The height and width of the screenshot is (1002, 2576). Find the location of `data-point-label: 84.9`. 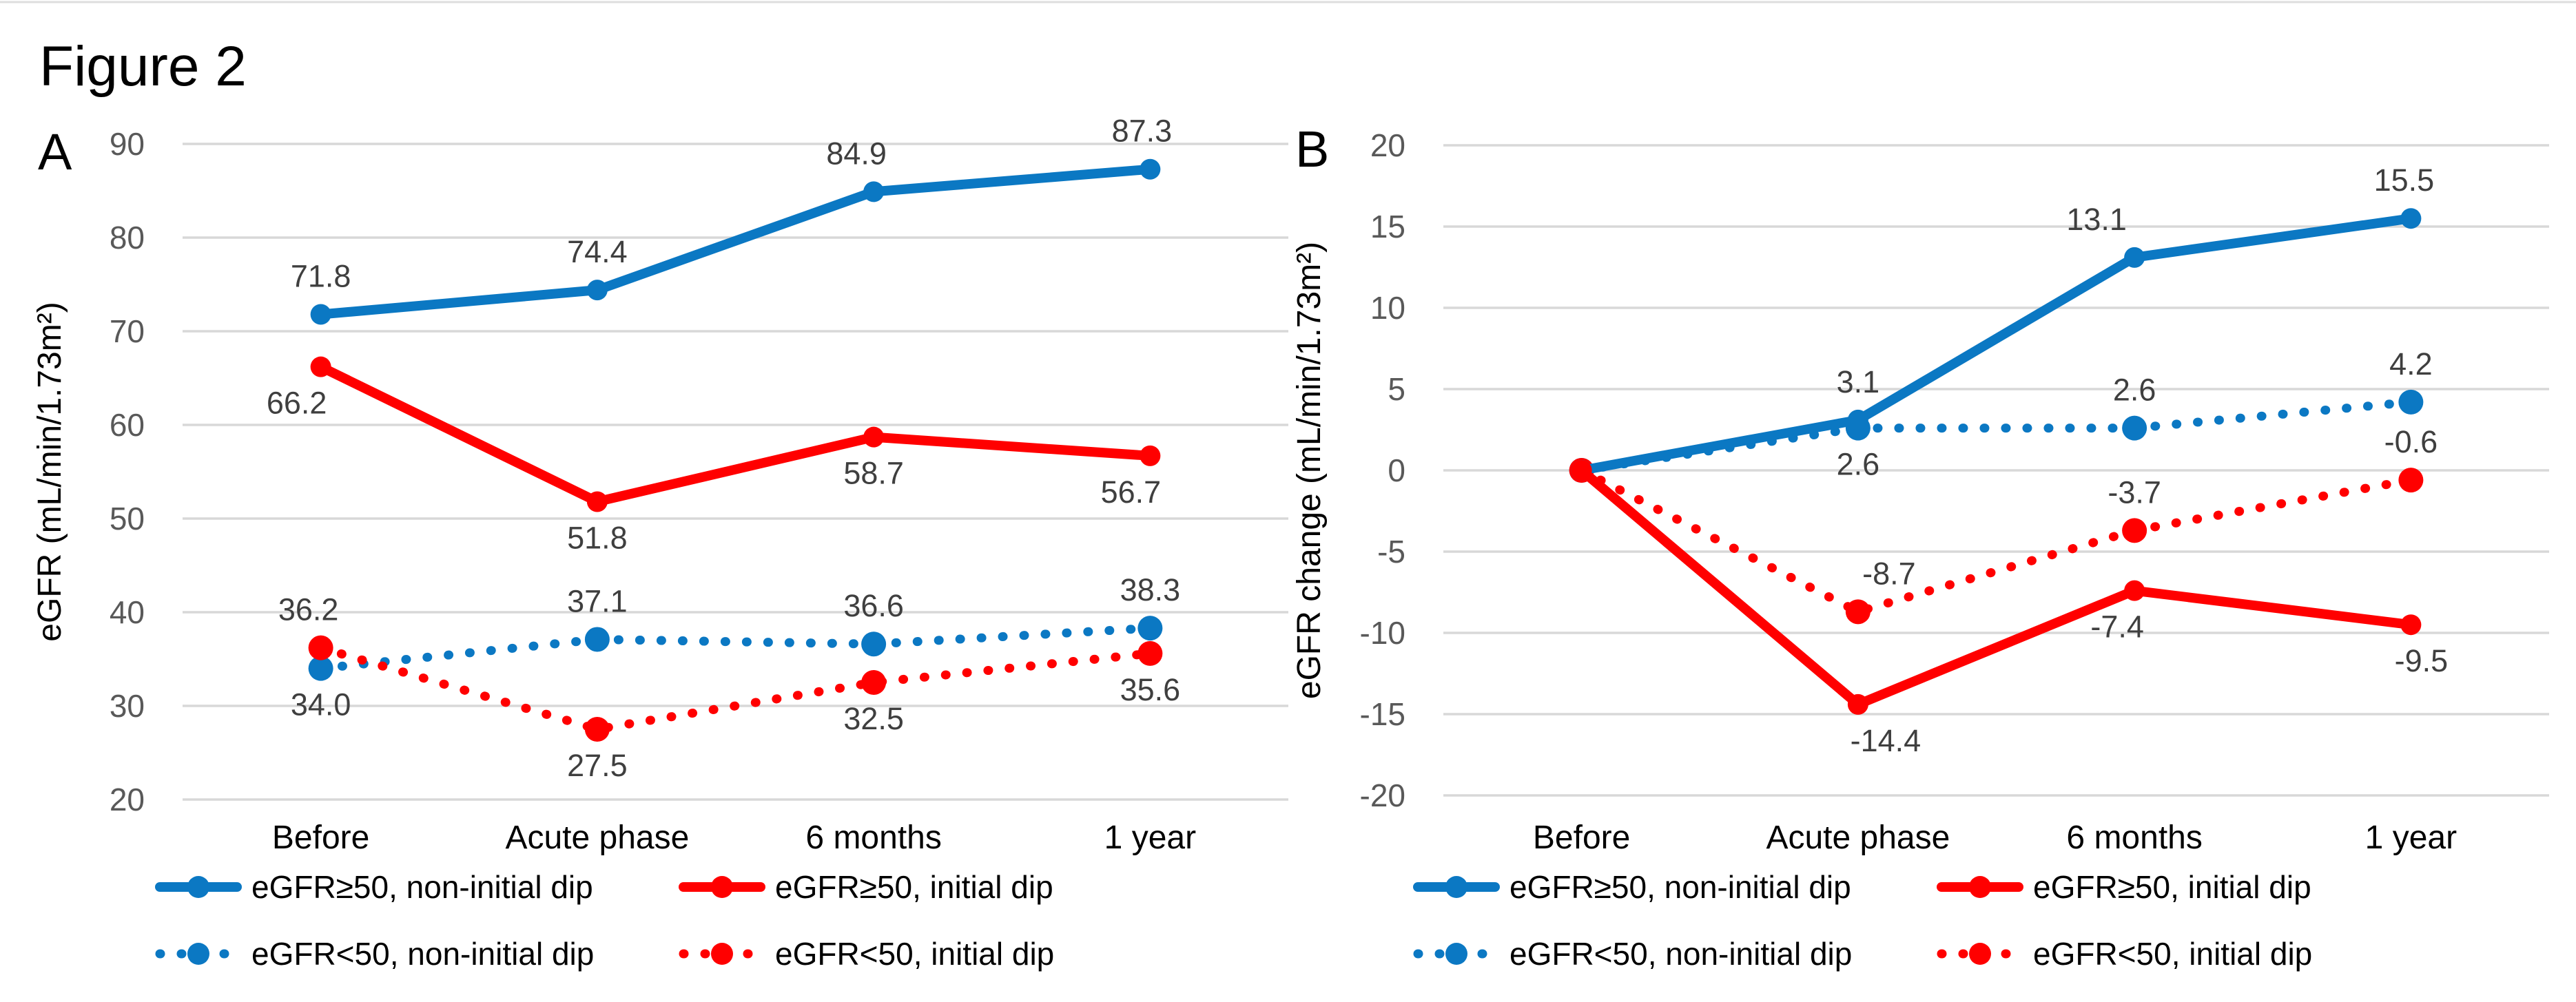

data-point-label: 84.9 is located at coordinates (856, 153).